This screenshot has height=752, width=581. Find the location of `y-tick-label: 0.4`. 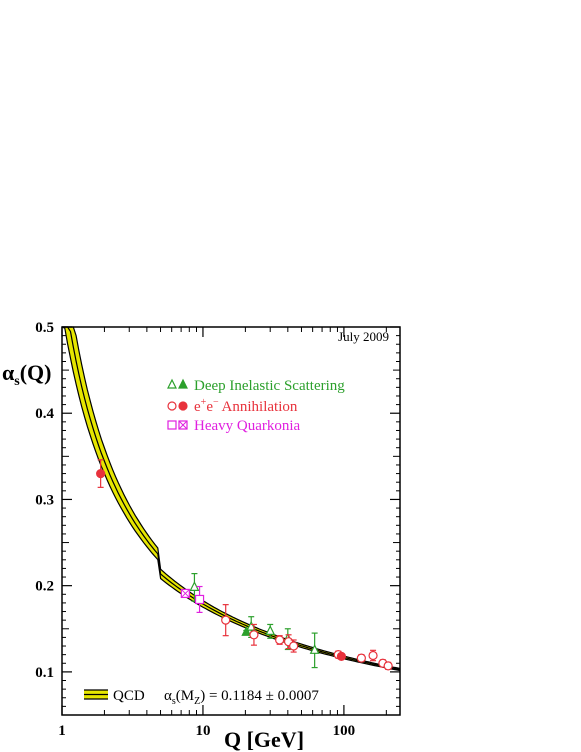

y-tick-label: 0.4 is located at coordinates (44, 414).